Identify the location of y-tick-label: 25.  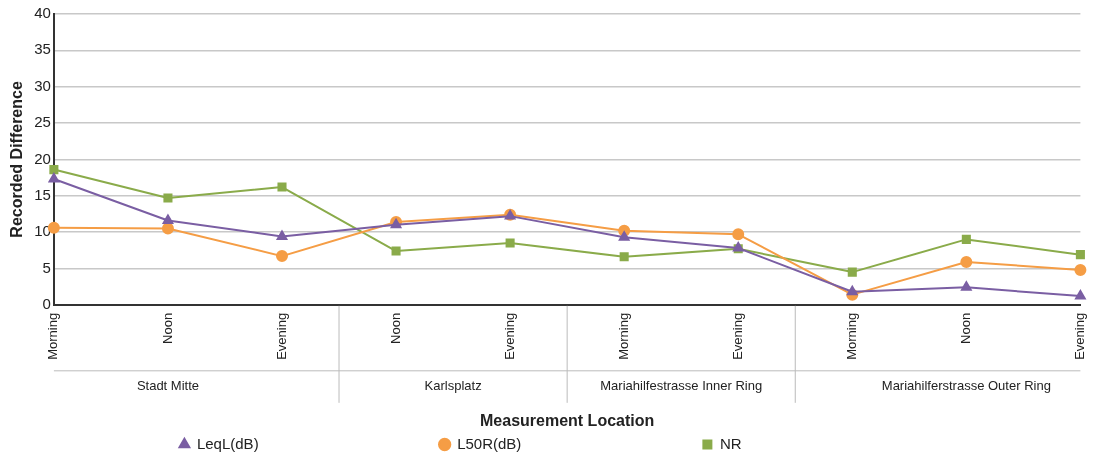
(42, 122).